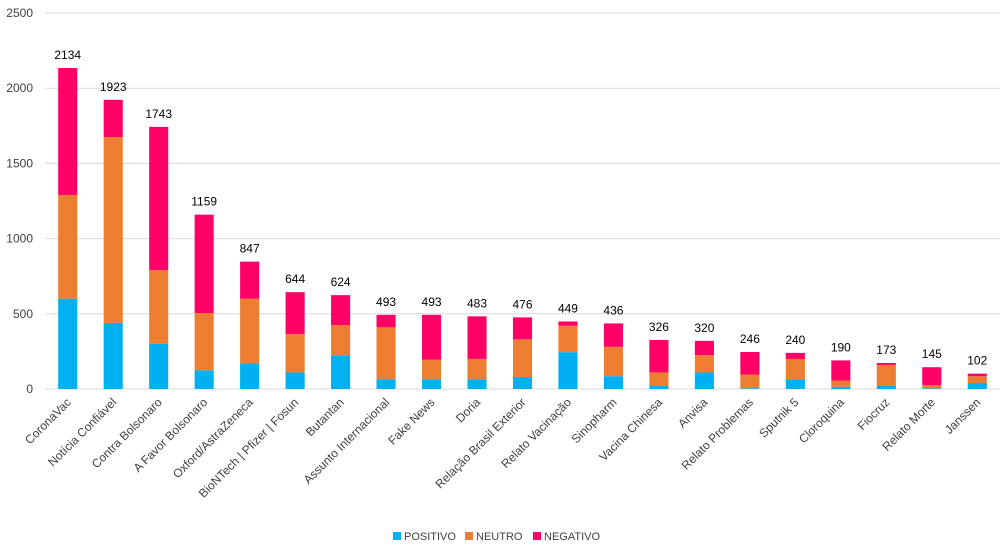 Image resolution: width=1008 pixels, height=552 pixels. What do you see at coordinates (158, 114) in the screenshot?
I see `total-label: 1743` at bounding box center [158, 114].